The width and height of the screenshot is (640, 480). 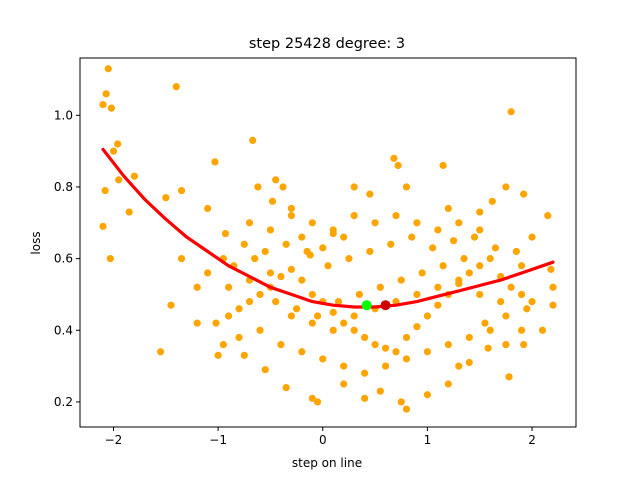 I want to click on y-axis-label: loss, so click(x=36, y=242).